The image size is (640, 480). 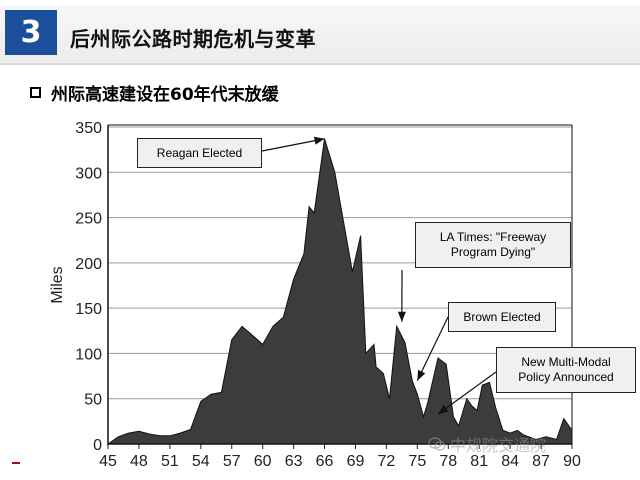 What do you see at coordinates (448, 461) in the screenshot?
I see `x-tick-label: 78` at bounding box center [448, 461].